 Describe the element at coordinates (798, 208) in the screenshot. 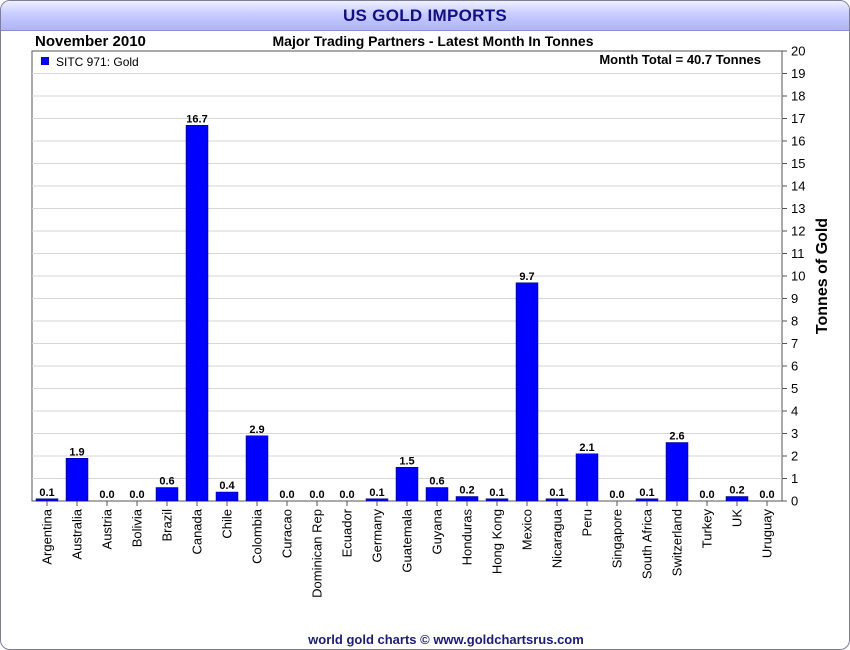

I see `y-tick-label: 13` at that location.